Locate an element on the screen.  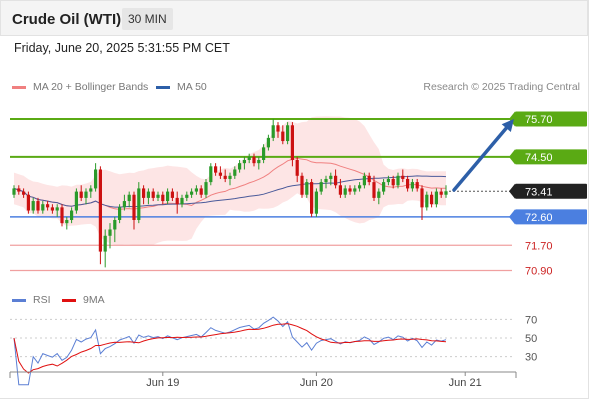
level-badge-75.70 is located at coordinates (551, 119).